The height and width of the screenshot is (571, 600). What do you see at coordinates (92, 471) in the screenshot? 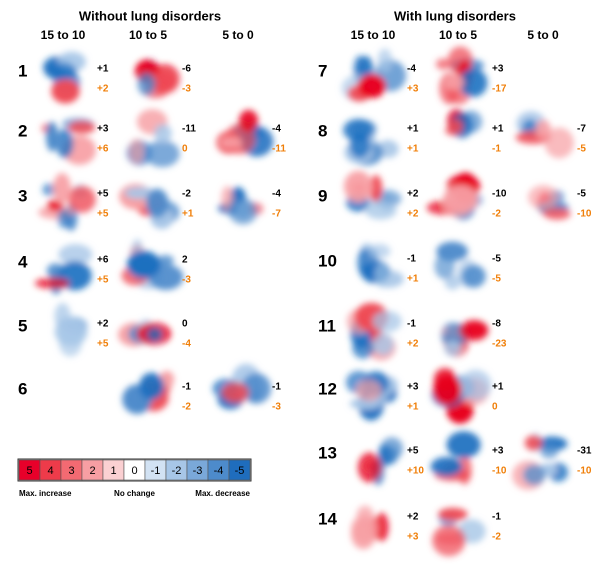
I see `legend-cell-label: 2` at bounding box center [92, 471].